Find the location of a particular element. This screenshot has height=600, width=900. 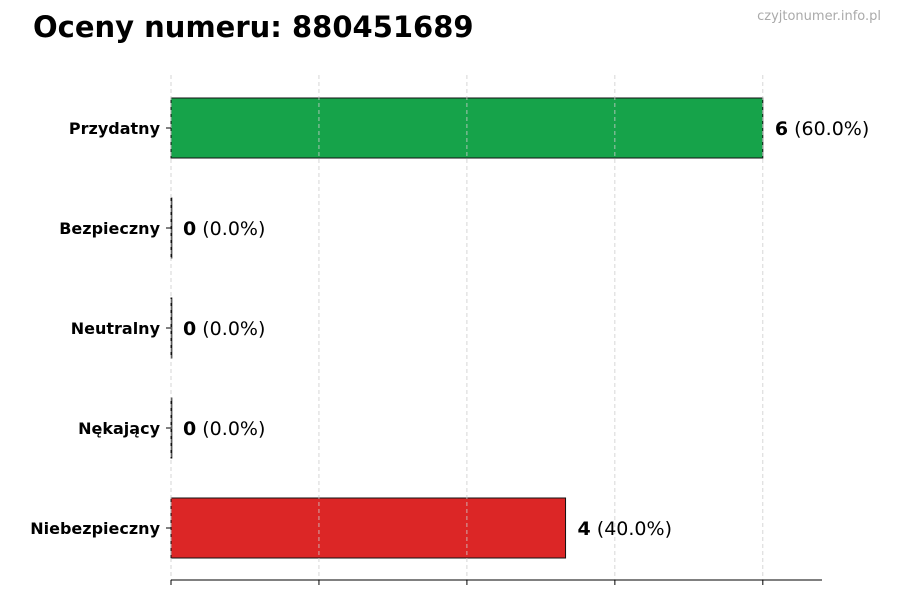

y-tick-label-1: Bezpieczny is located at coordinates (109, 228).